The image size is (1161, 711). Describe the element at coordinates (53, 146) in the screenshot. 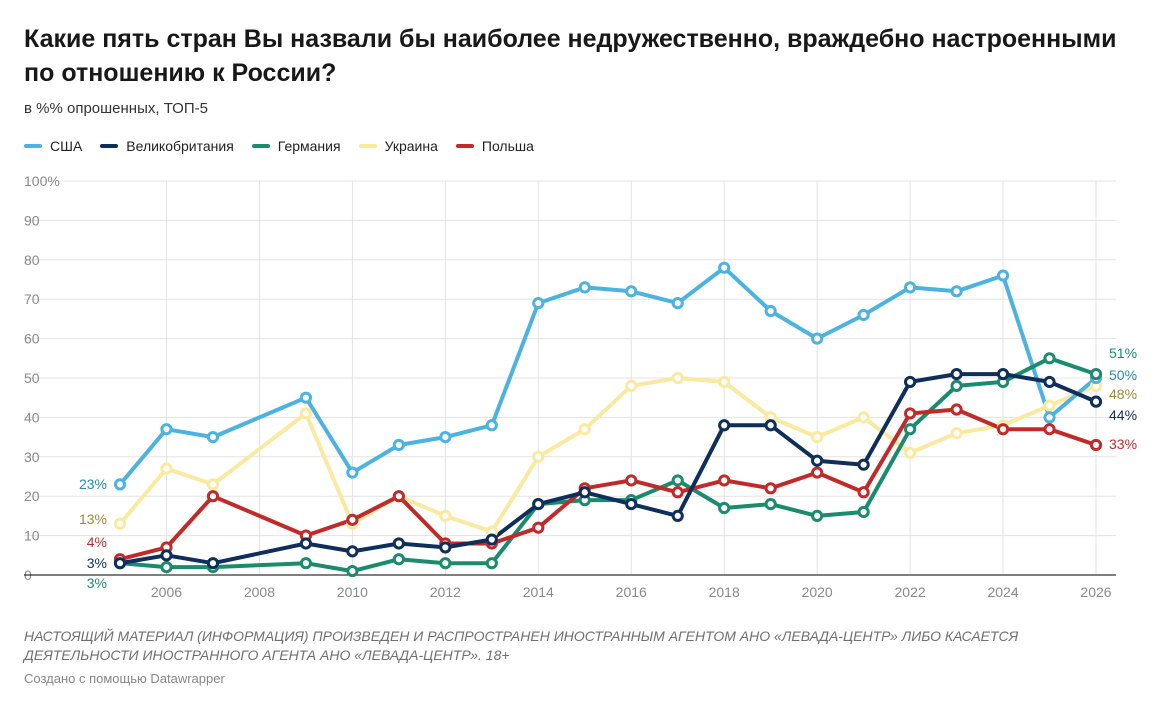

I see `legend-item: США` at that location.